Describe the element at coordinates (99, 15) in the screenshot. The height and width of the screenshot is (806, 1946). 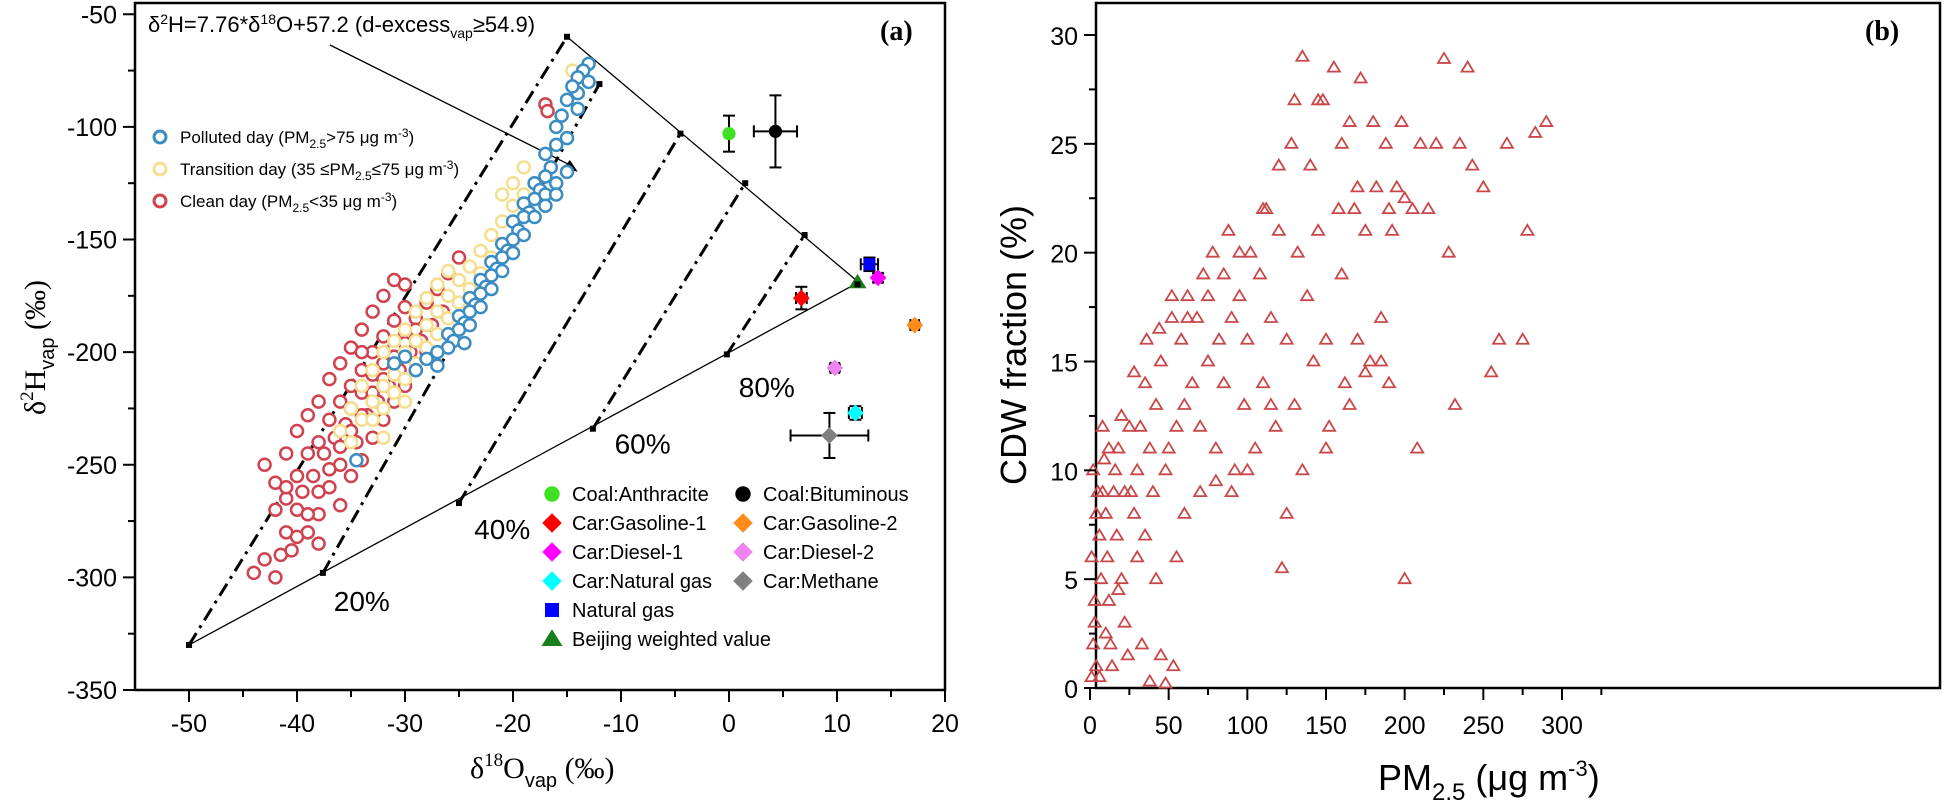
I see `y-tick-label-a: -50` at that location.